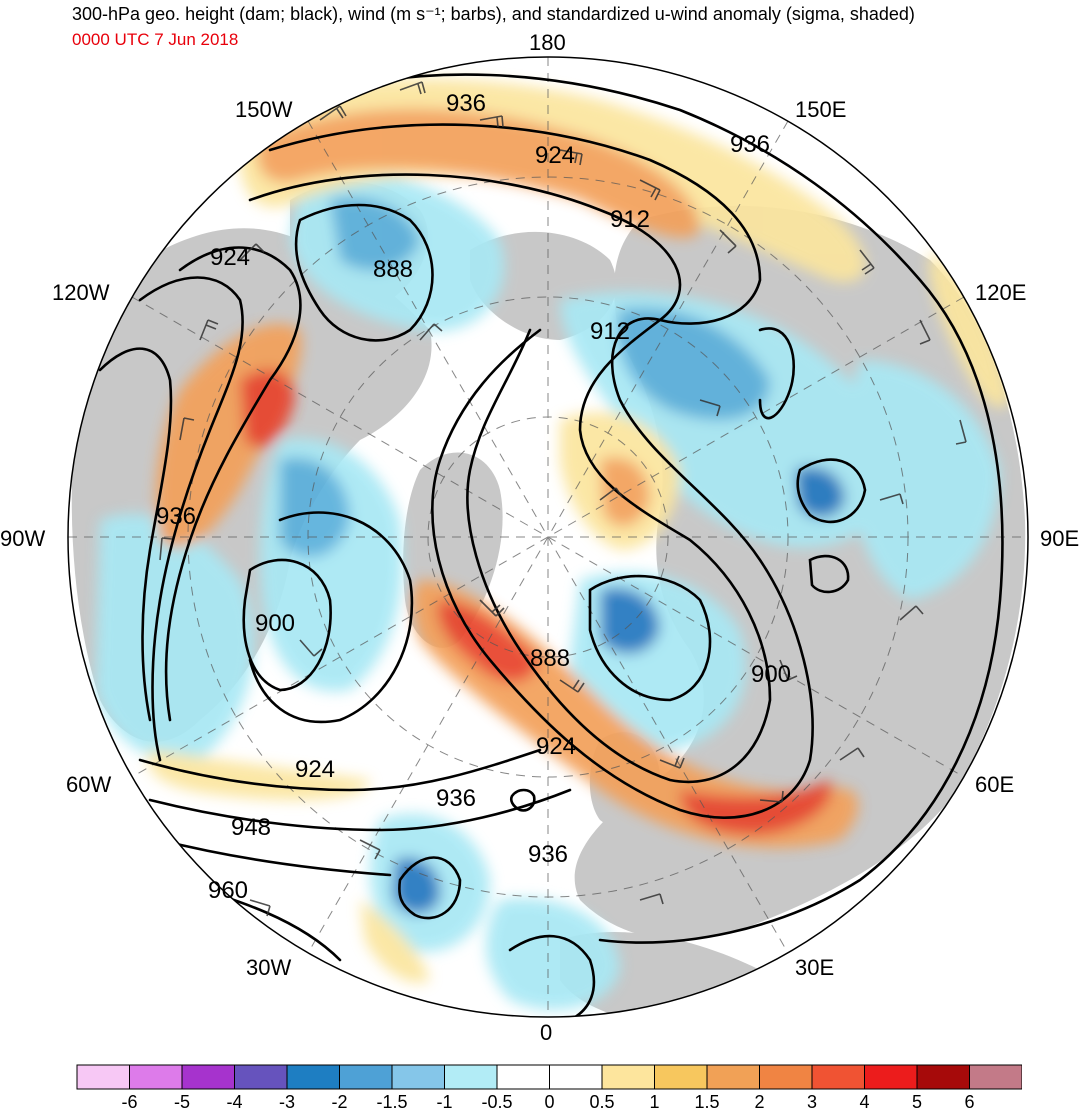 The image size is (1088, 1113). Describe the element at coordinates (251, 827) in the screenshot. I see `contour-label: 948` at that location.